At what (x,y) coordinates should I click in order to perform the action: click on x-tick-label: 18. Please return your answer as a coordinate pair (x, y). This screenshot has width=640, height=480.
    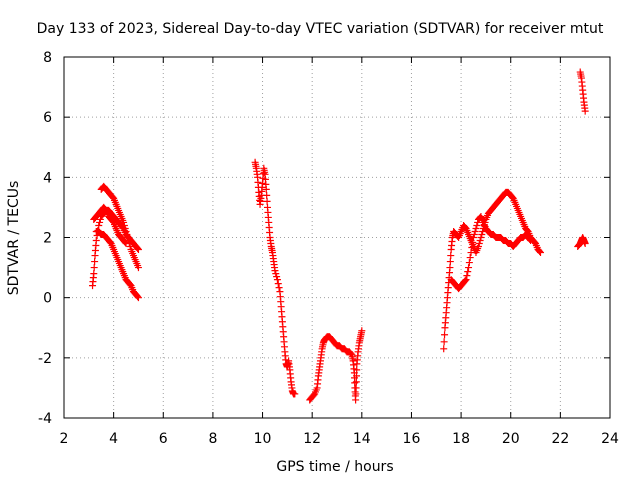
    Looking at the image, I should click on (461, 439).